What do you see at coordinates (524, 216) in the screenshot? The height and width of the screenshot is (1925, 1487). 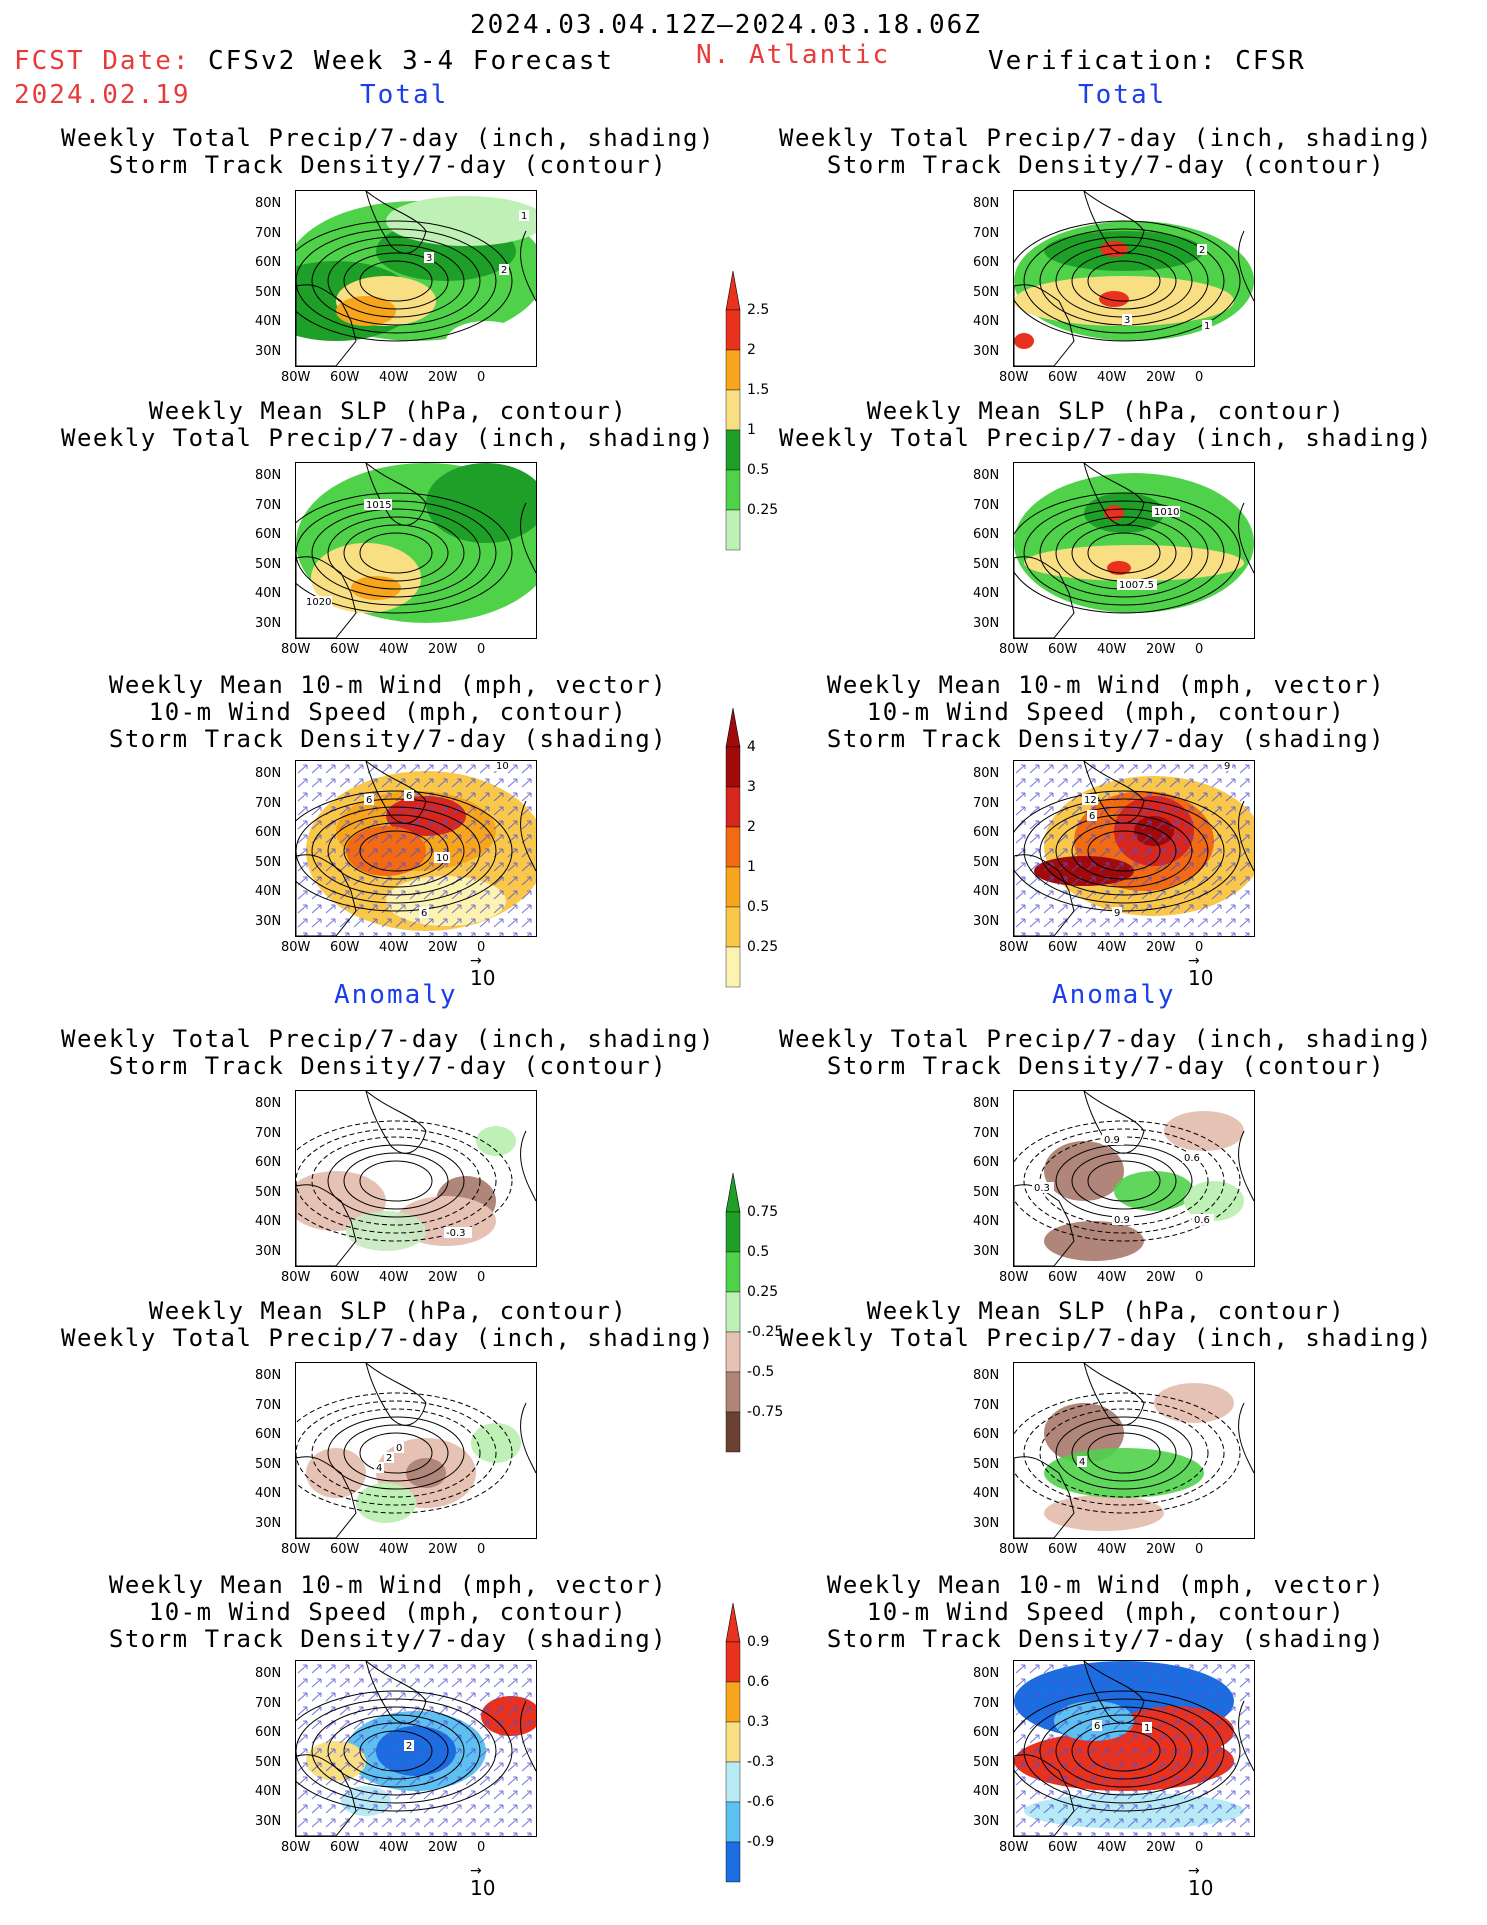 I see `contour-label: 1` at bounding box center [524, 216].